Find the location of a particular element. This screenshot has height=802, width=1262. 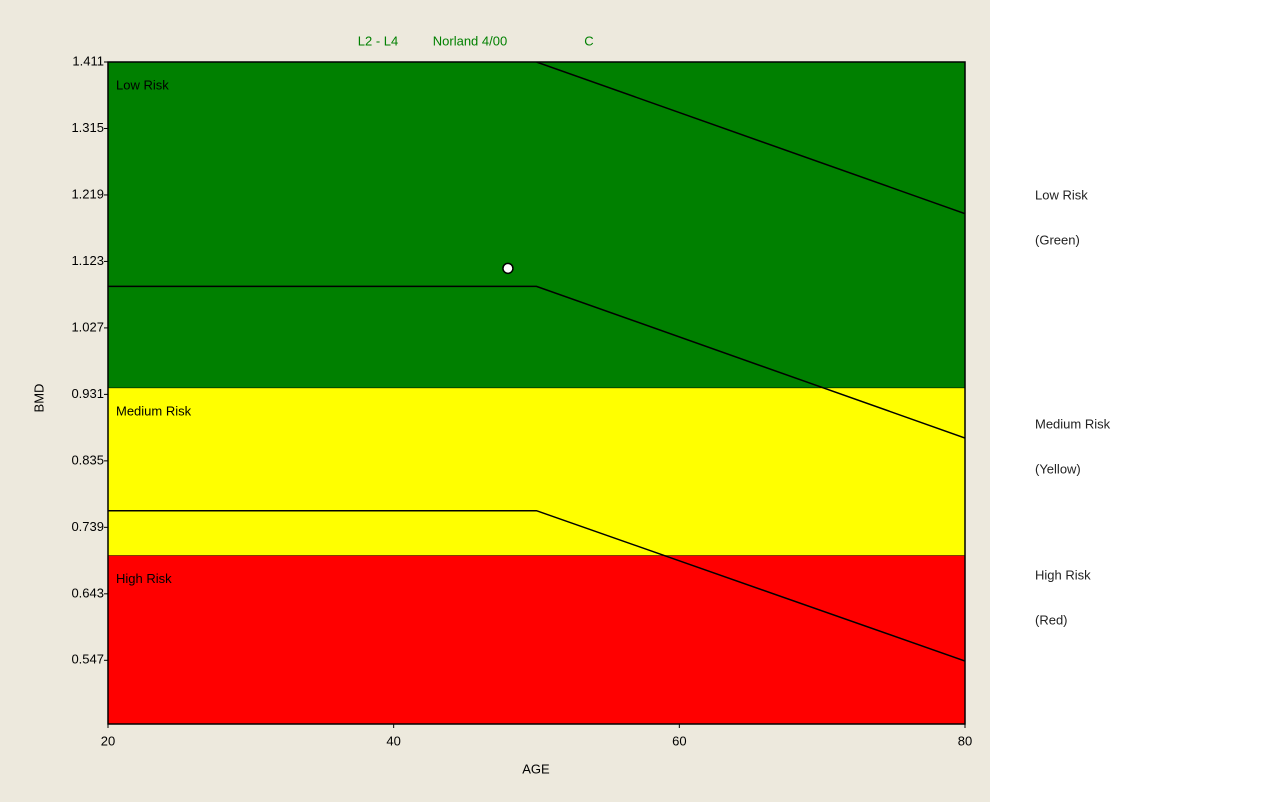

y-tick-label: 0.547 is located at coordinates (87, 659).